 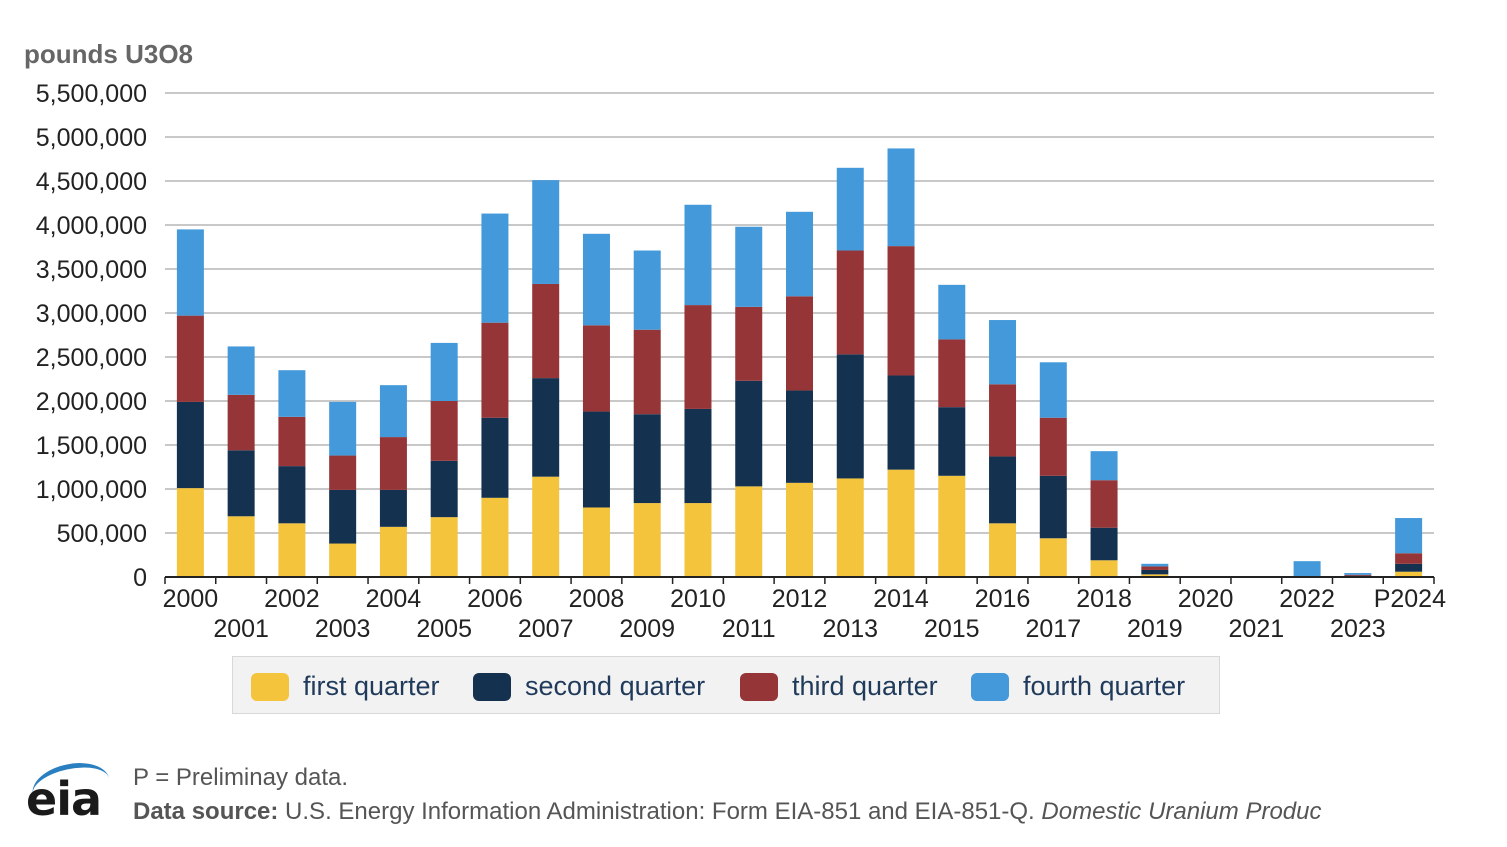 What do you see at coordinates (952, 373) in the screenshot?
I see `bar-2015-third-quarter` at bounding box center [952, 373].